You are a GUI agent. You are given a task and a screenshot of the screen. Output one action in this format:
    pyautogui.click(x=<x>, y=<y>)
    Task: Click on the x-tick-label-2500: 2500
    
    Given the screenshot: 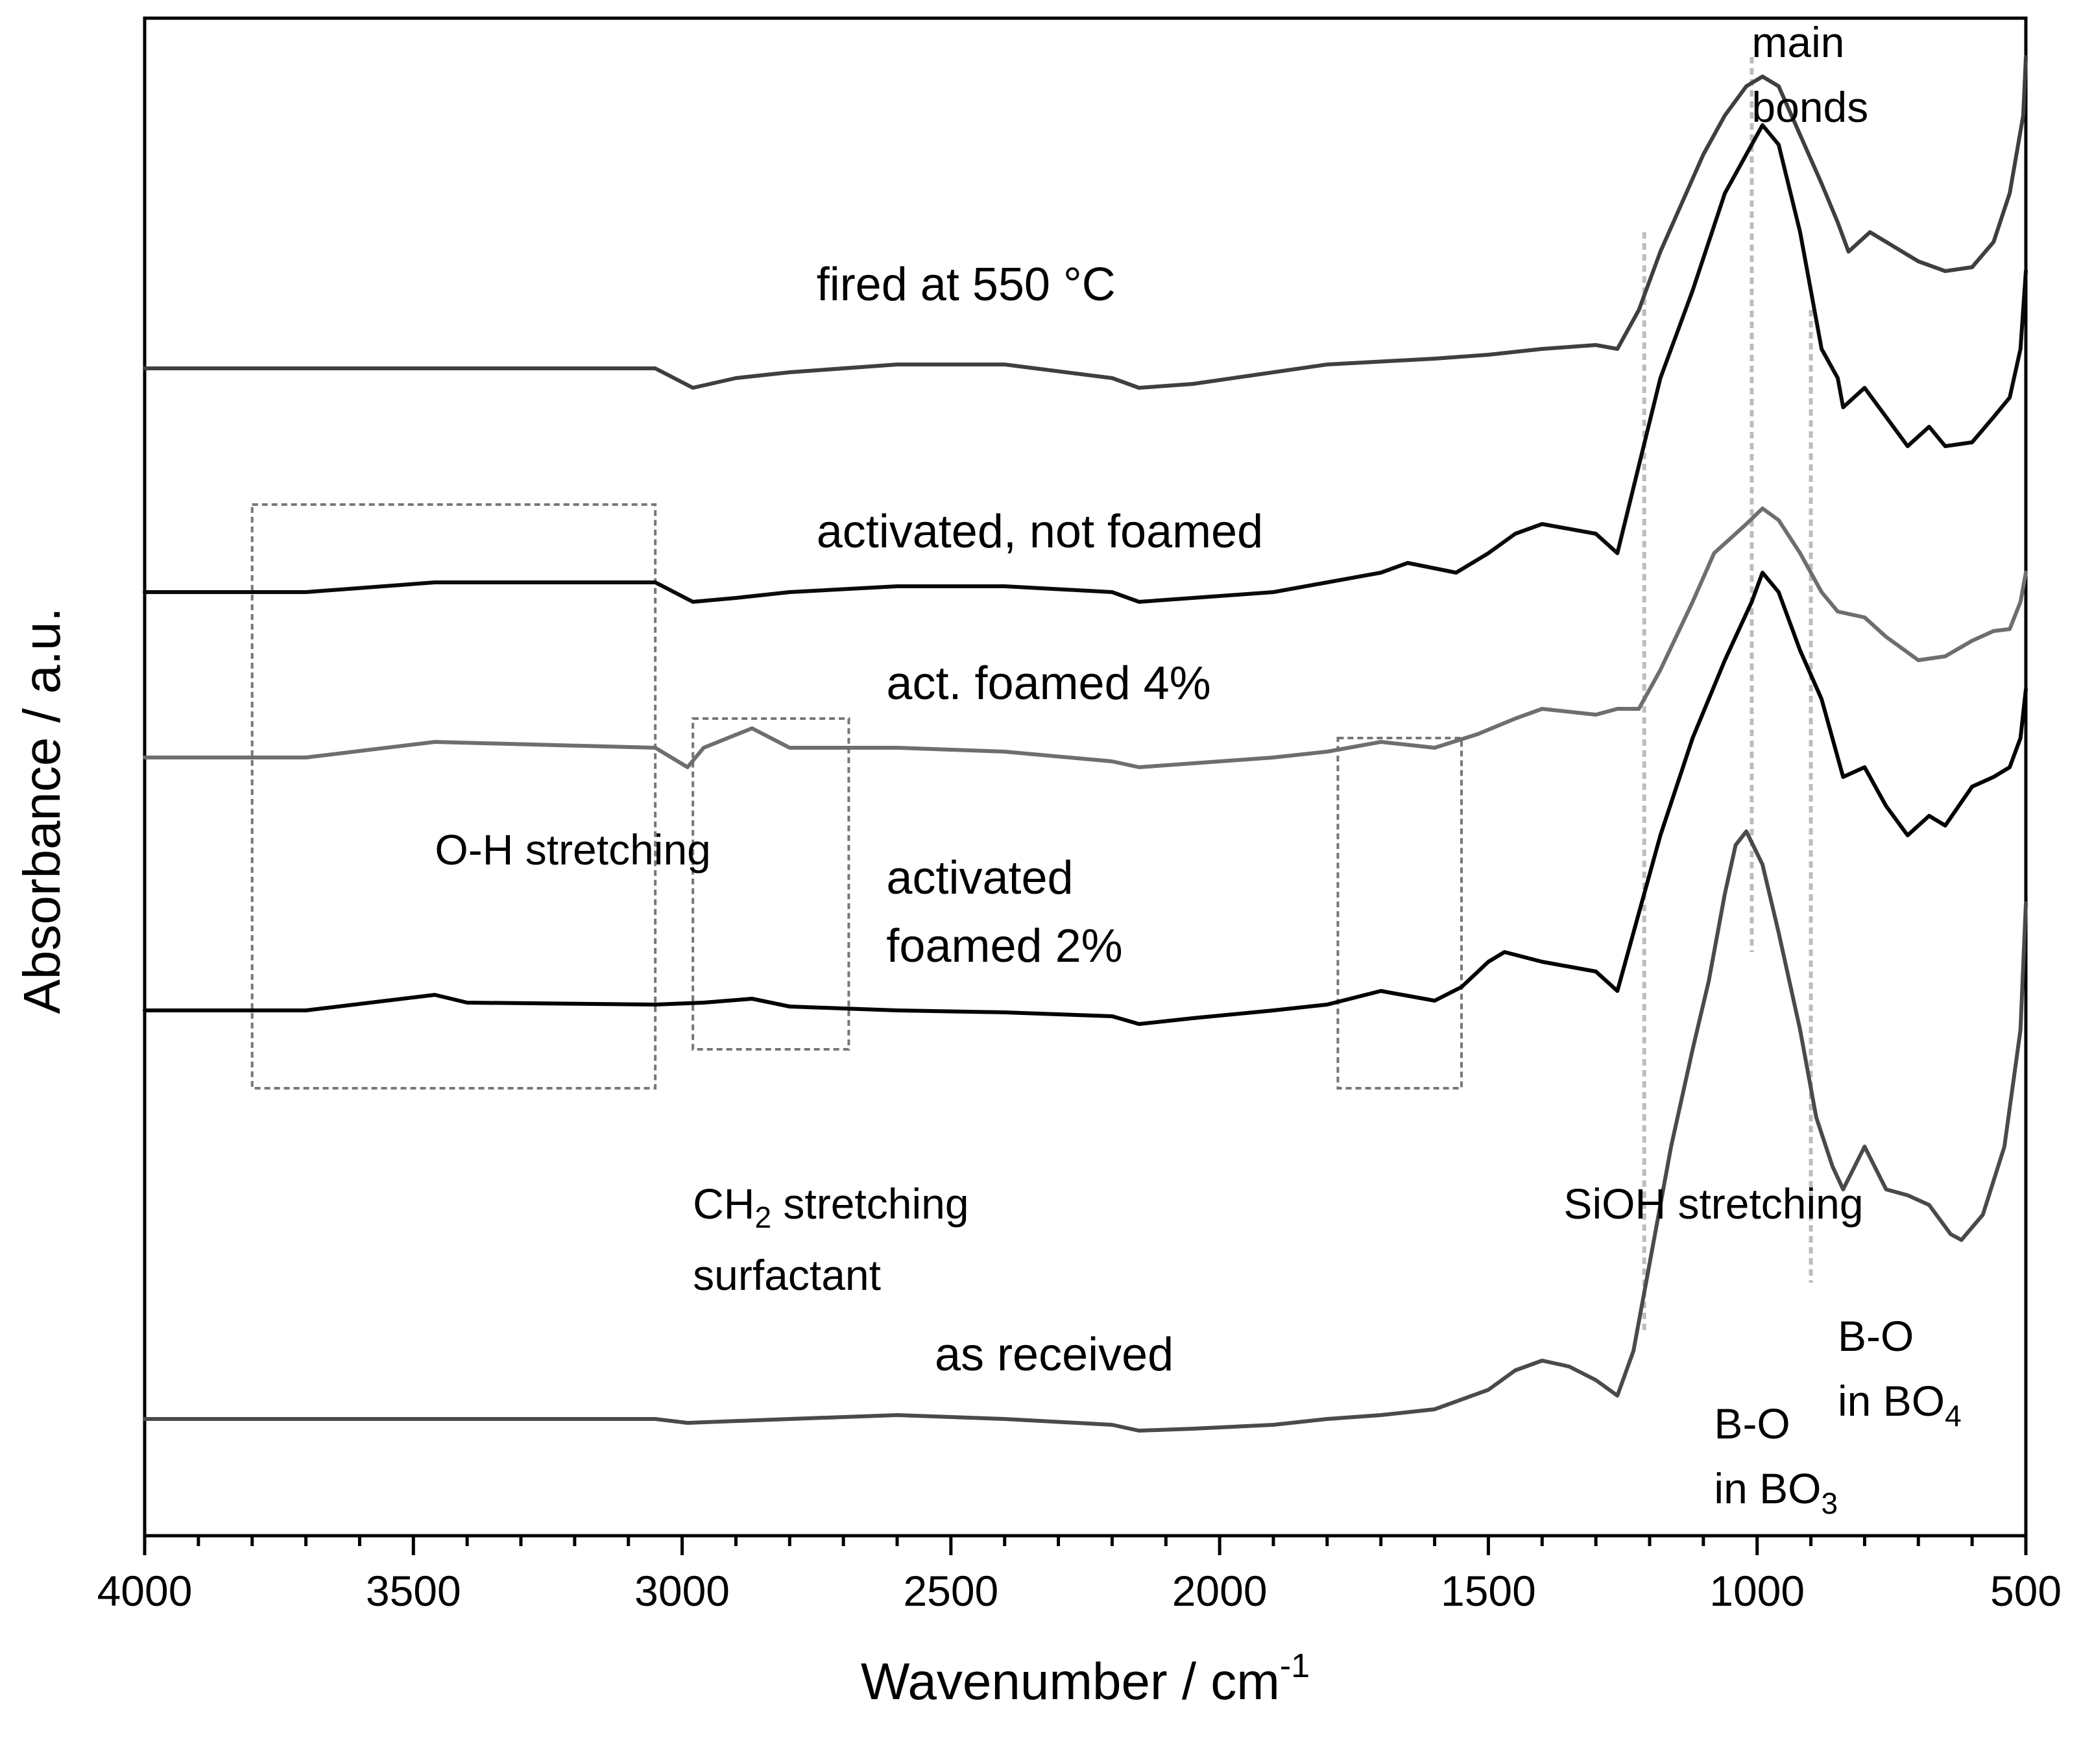 What is the action you would take?
    pyautogui.click(x=950, y=1591)
    